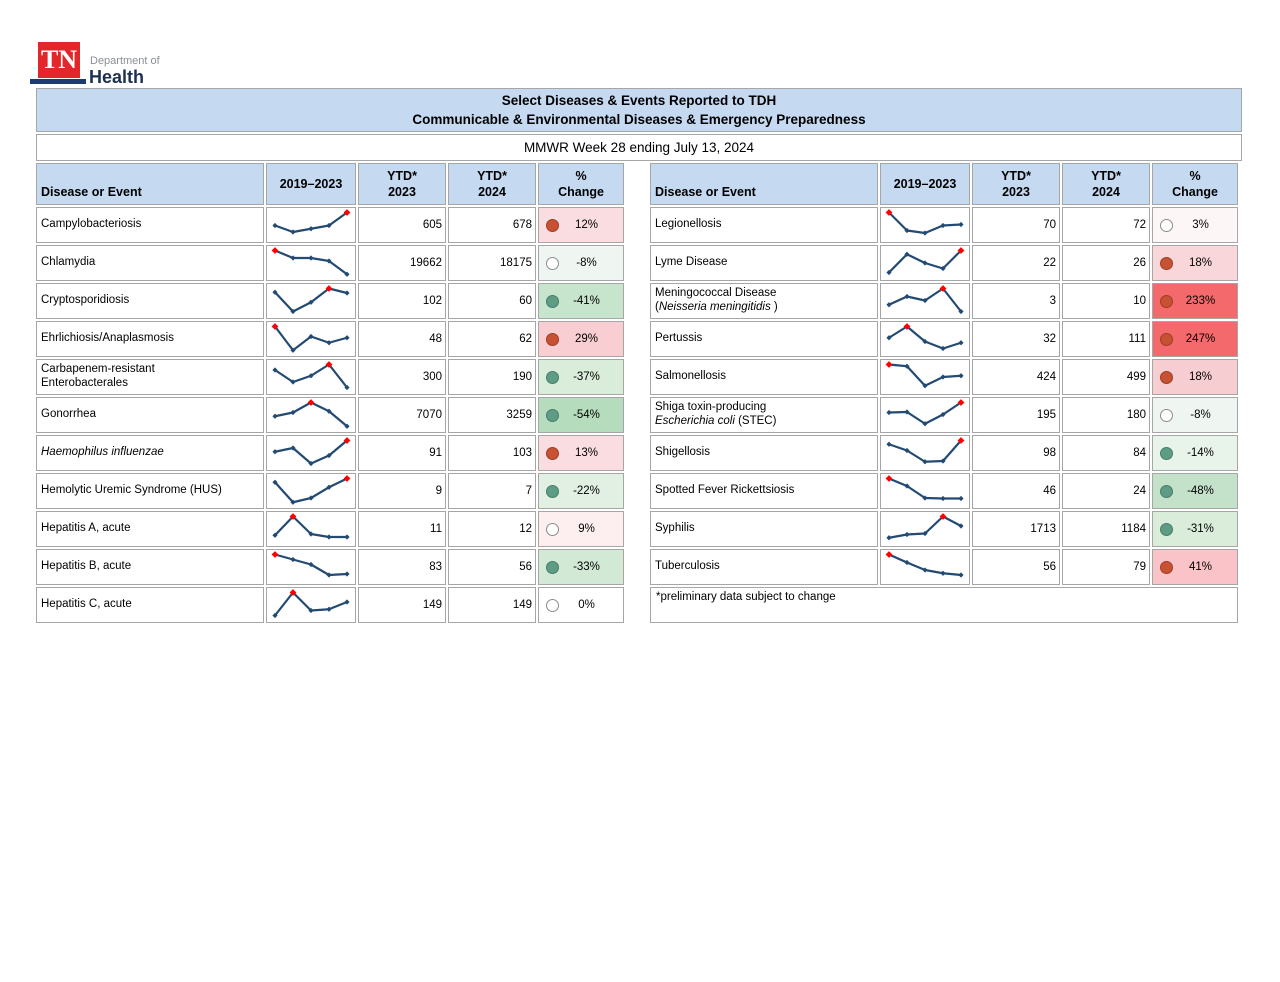  Describe the element at coordinates (1016, 339) in the screenshot. I see `right-ytd-2023-value: 32` at that location.